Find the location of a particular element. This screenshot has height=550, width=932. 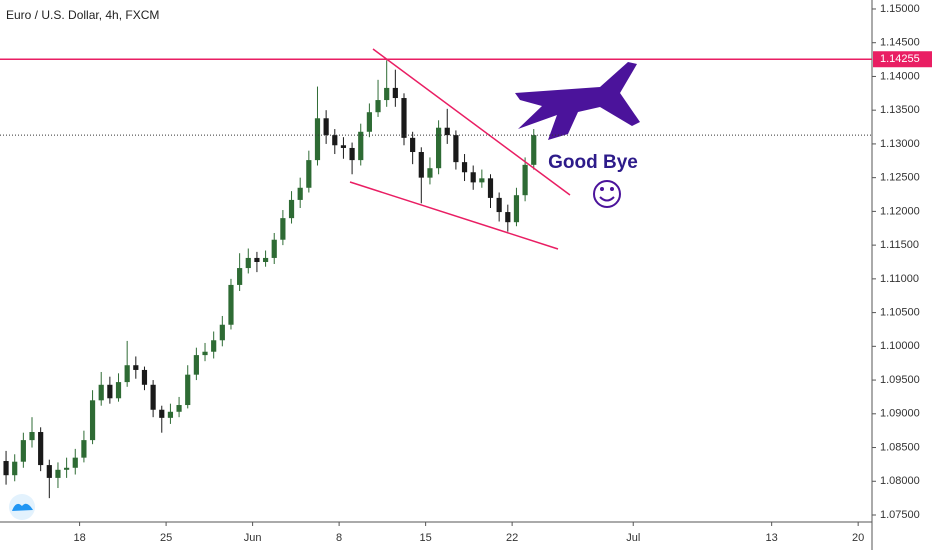

y-tick-label: 1.15000 is located at coordinates (900, 9).